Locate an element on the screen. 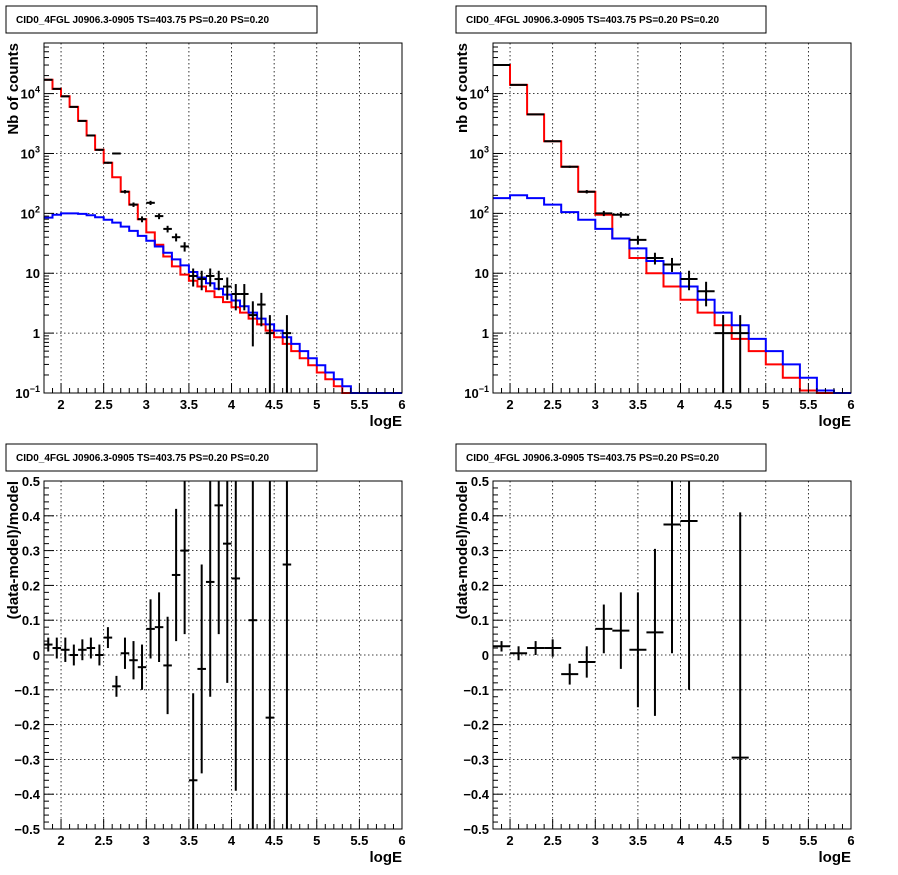 The image size is (898, 875). y-tick-label: 10⁻¹ is located at coordinates (476, 392).